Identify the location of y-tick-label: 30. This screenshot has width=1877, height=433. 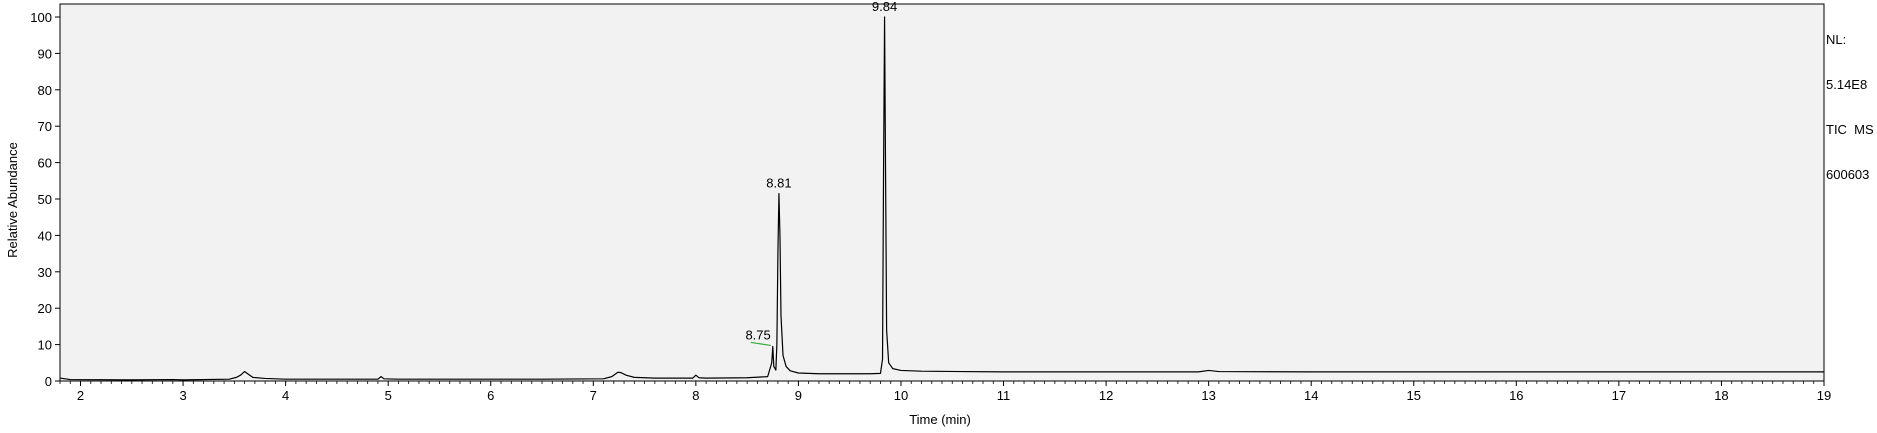
(45, 272).